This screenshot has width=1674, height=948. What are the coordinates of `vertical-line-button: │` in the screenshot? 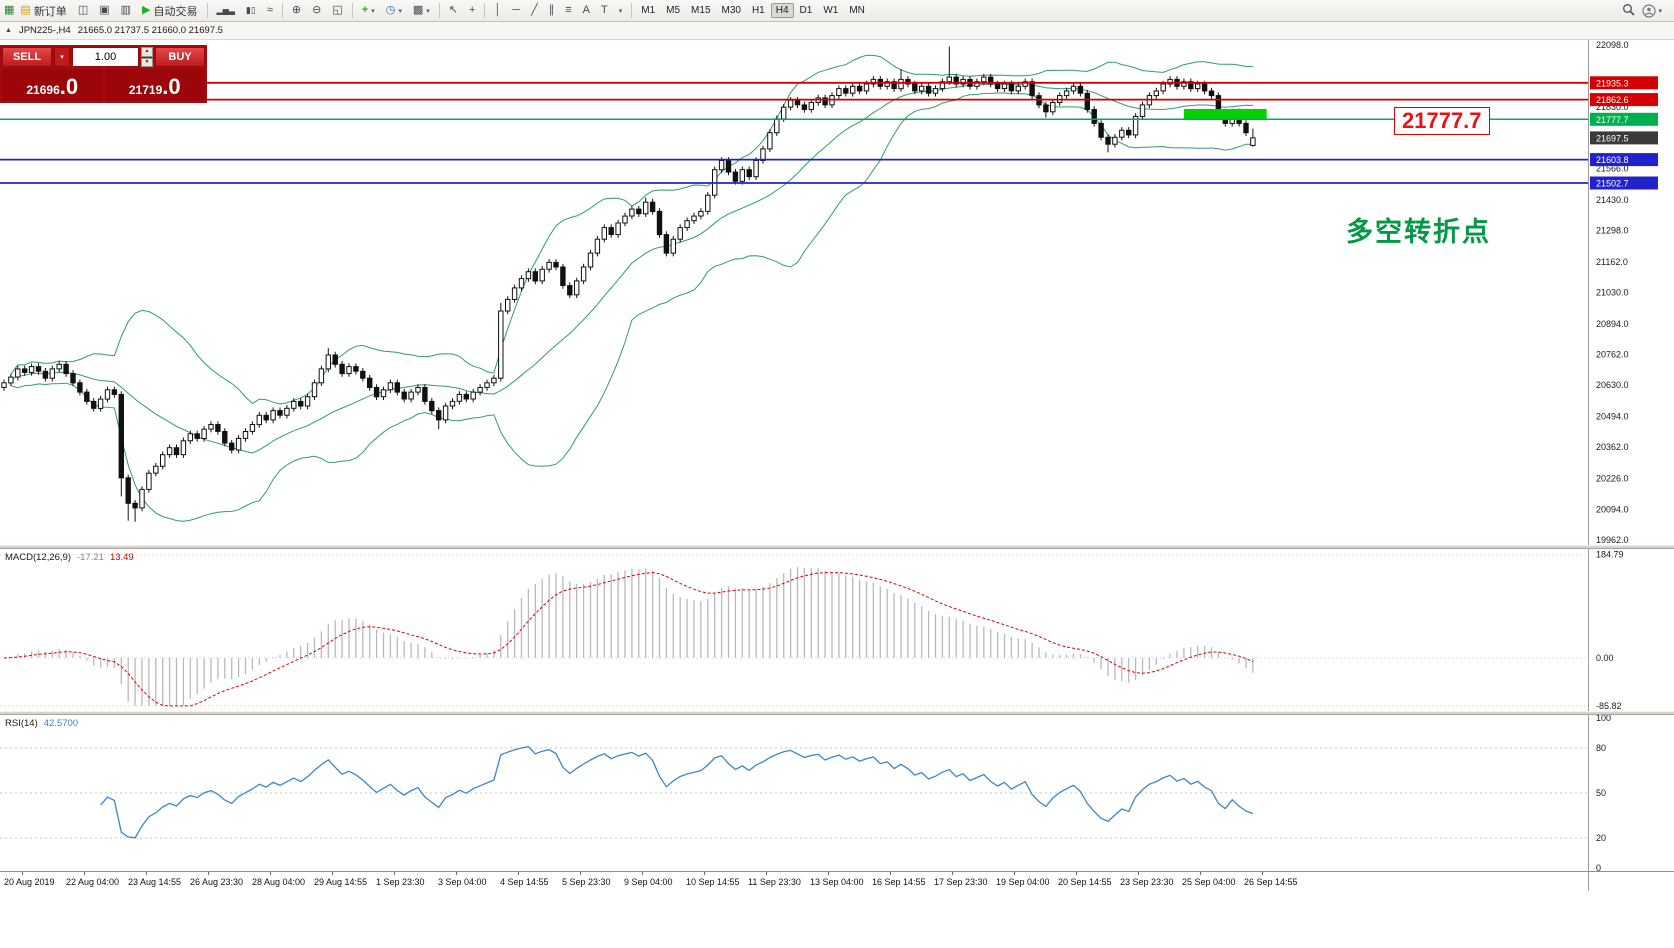 It's located at (497, 11).